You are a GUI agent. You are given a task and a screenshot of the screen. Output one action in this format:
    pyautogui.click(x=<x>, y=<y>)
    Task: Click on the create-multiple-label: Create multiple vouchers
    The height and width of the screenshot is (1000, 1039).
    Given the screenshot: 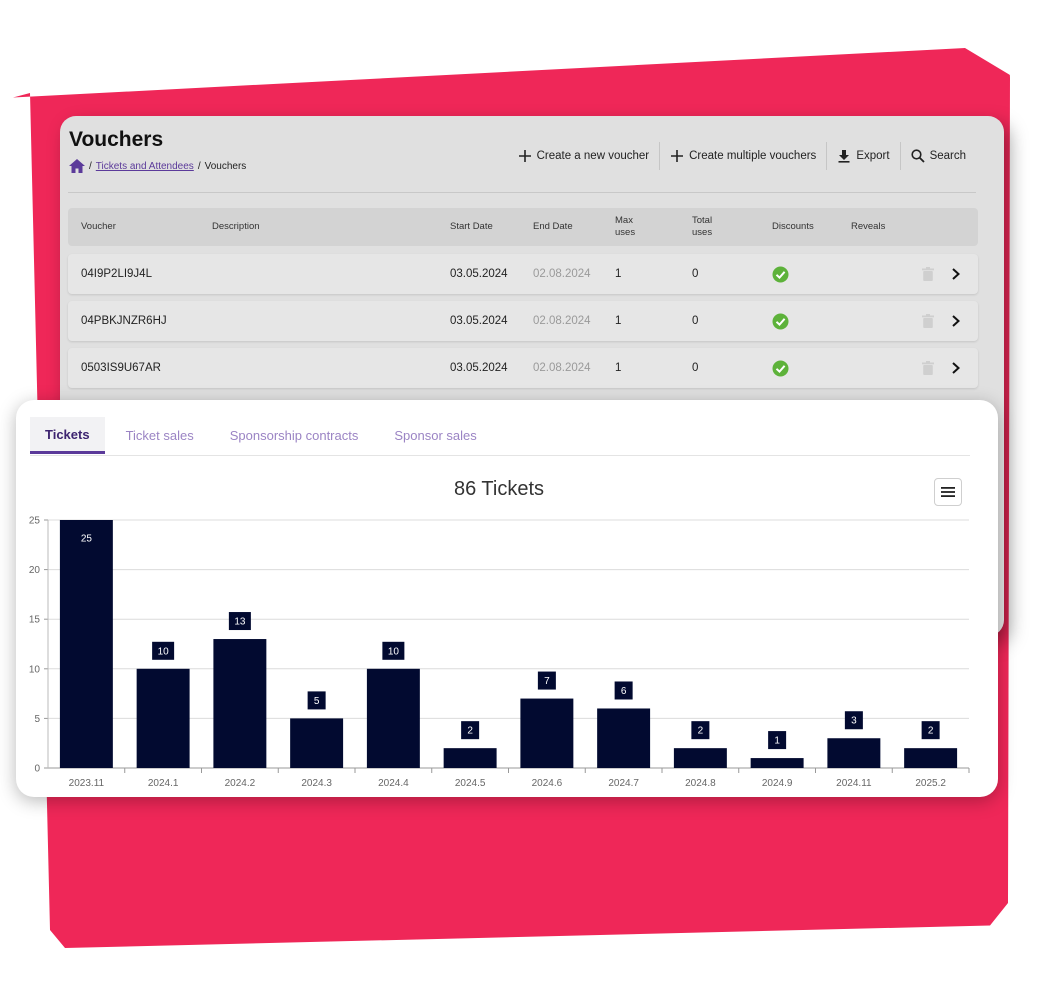 What is the action you would take?
    pyautogui.click(x=753, y=156)
    